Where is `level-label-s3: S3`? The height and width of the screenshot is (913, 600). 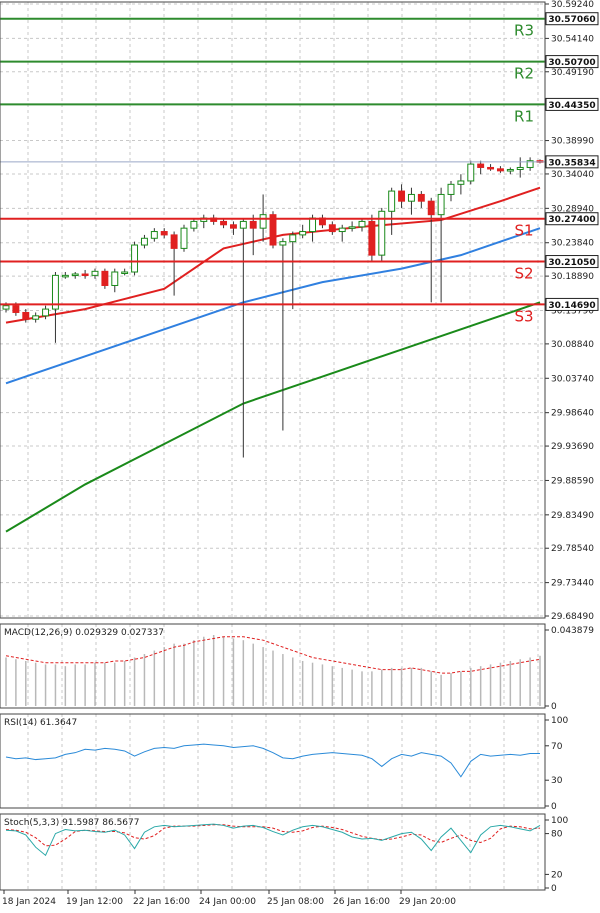 level-label-s3: S3 is located at coordinates (523, 316).